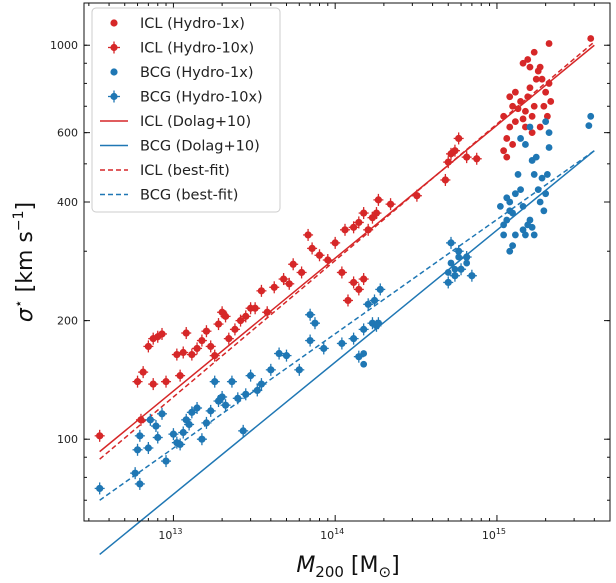 Image resolution: width=616 pixels, height=583 pixels. I want to click on x-tick-label: 1014, so click(332, 534).